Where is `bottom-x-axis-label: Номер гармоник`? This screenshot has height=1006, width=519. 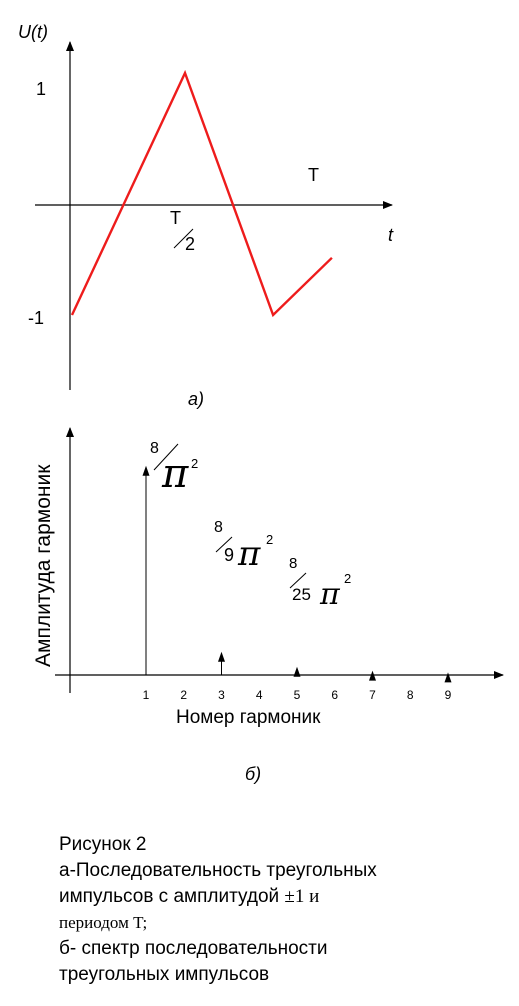 bottom-x-axis-label: Номер гармоник is located at coordinates (248, 717).